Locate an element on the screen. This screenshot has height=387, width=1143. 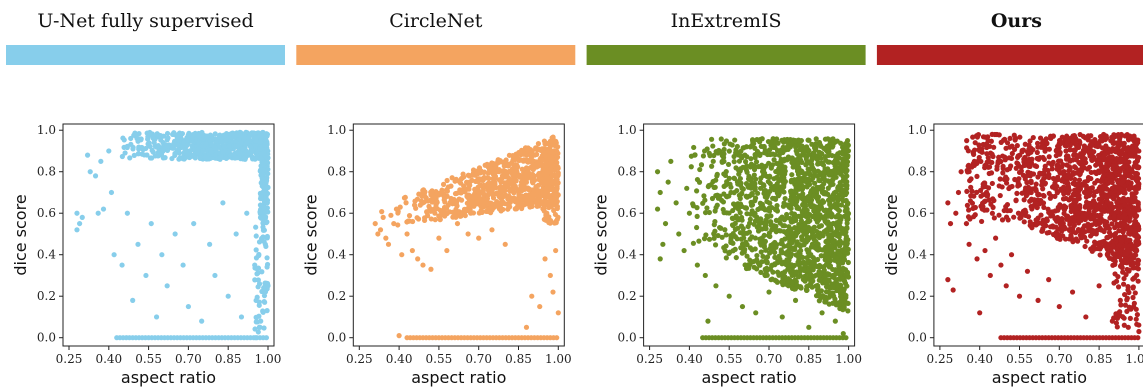
x-tick-label: 0.85 is located at coordinates (228, 359).